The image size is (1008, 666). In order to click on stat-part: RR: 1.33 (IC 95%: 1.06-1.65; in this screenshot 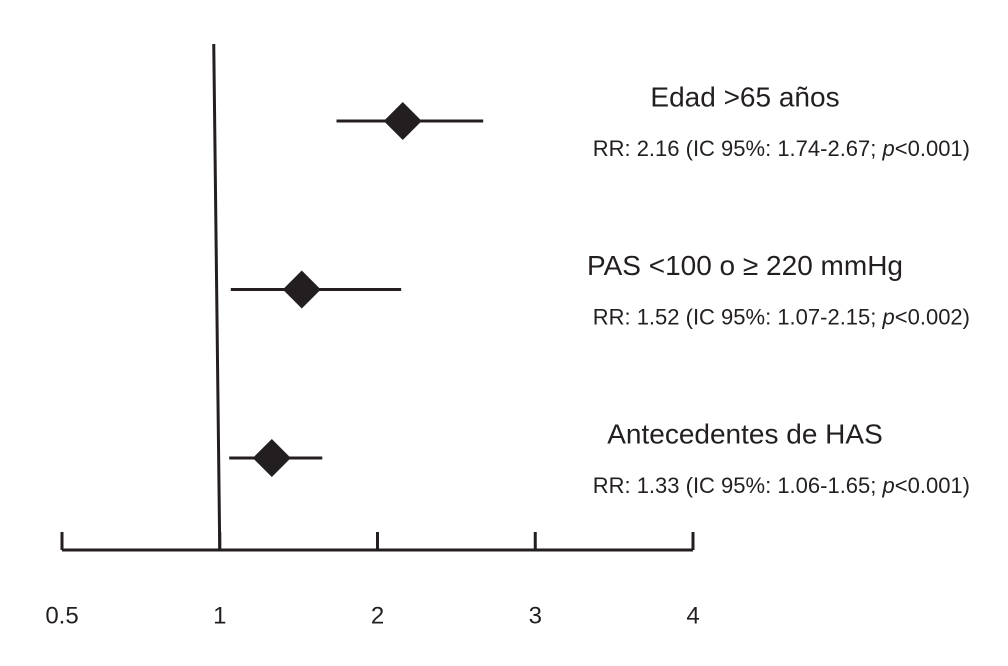, I will do `click(738, 485)`.